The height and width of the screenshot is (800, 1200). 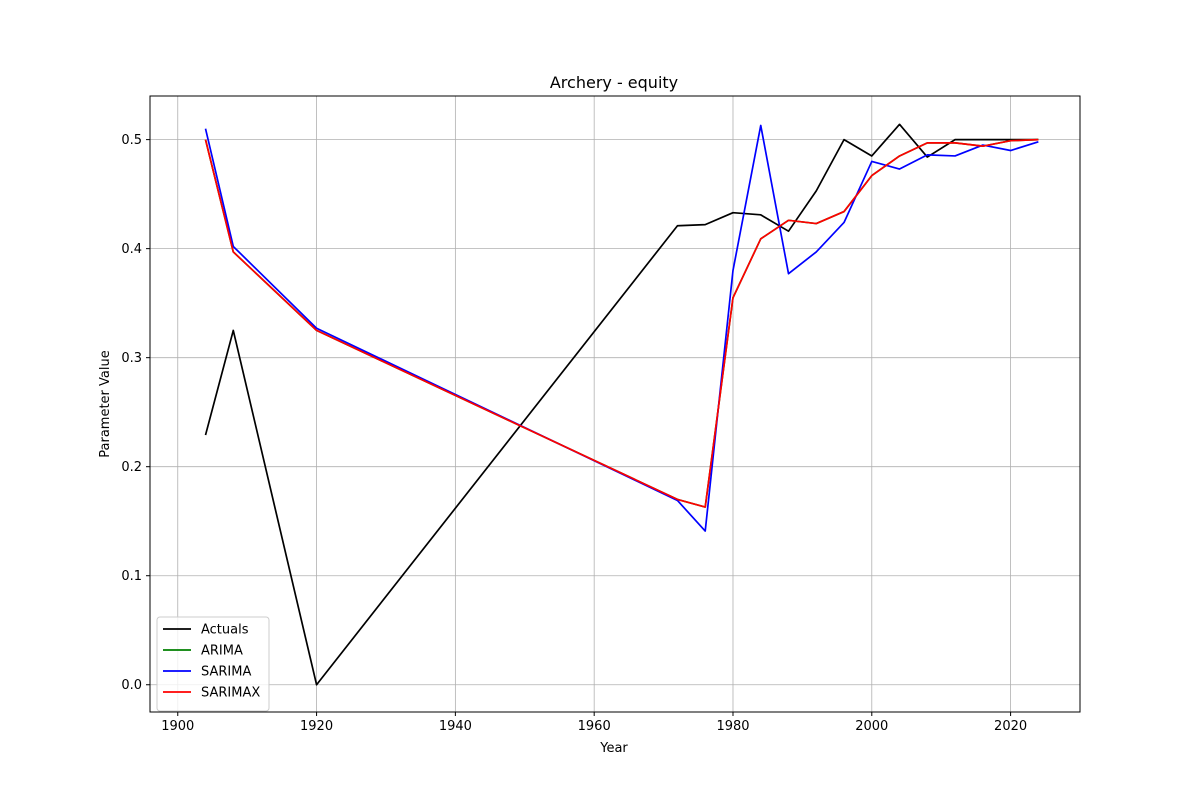 What do you see at coordinates (131, 358) in the screenshot?
I see `y-tick-label: 0.3` at bounding box center [131, 358].